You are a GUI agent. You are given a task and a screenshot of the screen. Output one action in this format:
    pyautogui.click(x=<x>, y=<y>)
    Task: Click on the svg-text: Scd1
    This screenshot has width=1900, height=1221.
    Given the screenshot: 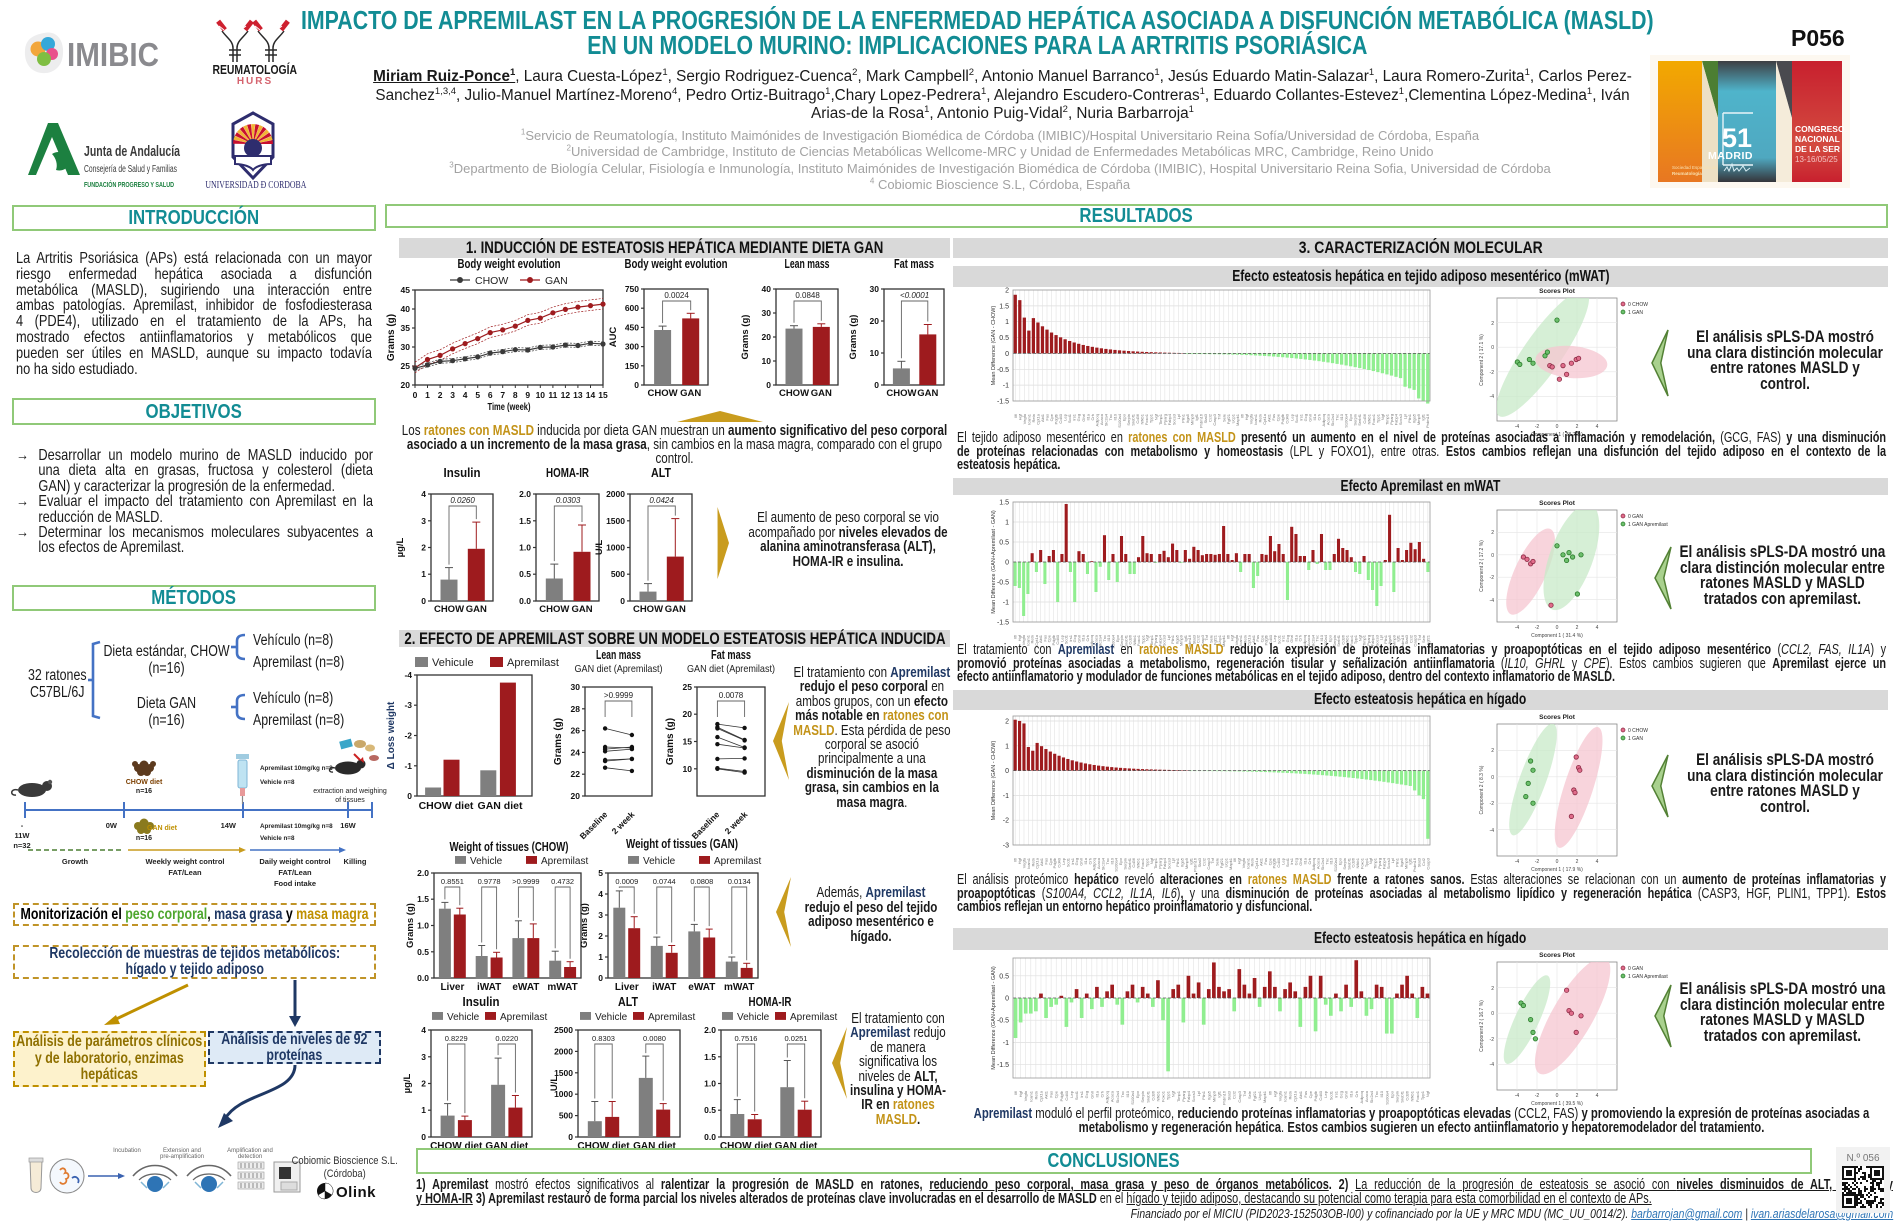 What is the action you would take?
    pyautogui.click(x=1287, y=862)
    